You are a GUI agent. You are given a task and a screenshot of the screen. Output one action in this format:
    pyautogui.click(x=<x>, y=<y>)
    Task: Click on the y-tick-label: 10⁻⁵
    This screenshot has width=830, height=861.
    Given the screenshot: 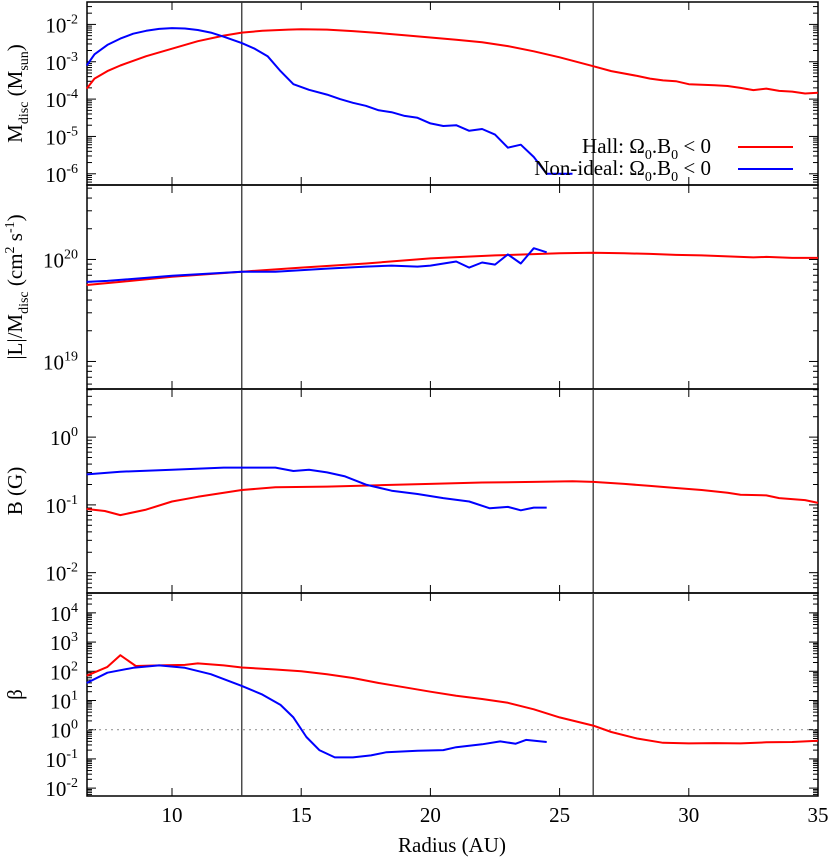 What is the action you would take?
    pyautogui.click(x=61, y=136)
    